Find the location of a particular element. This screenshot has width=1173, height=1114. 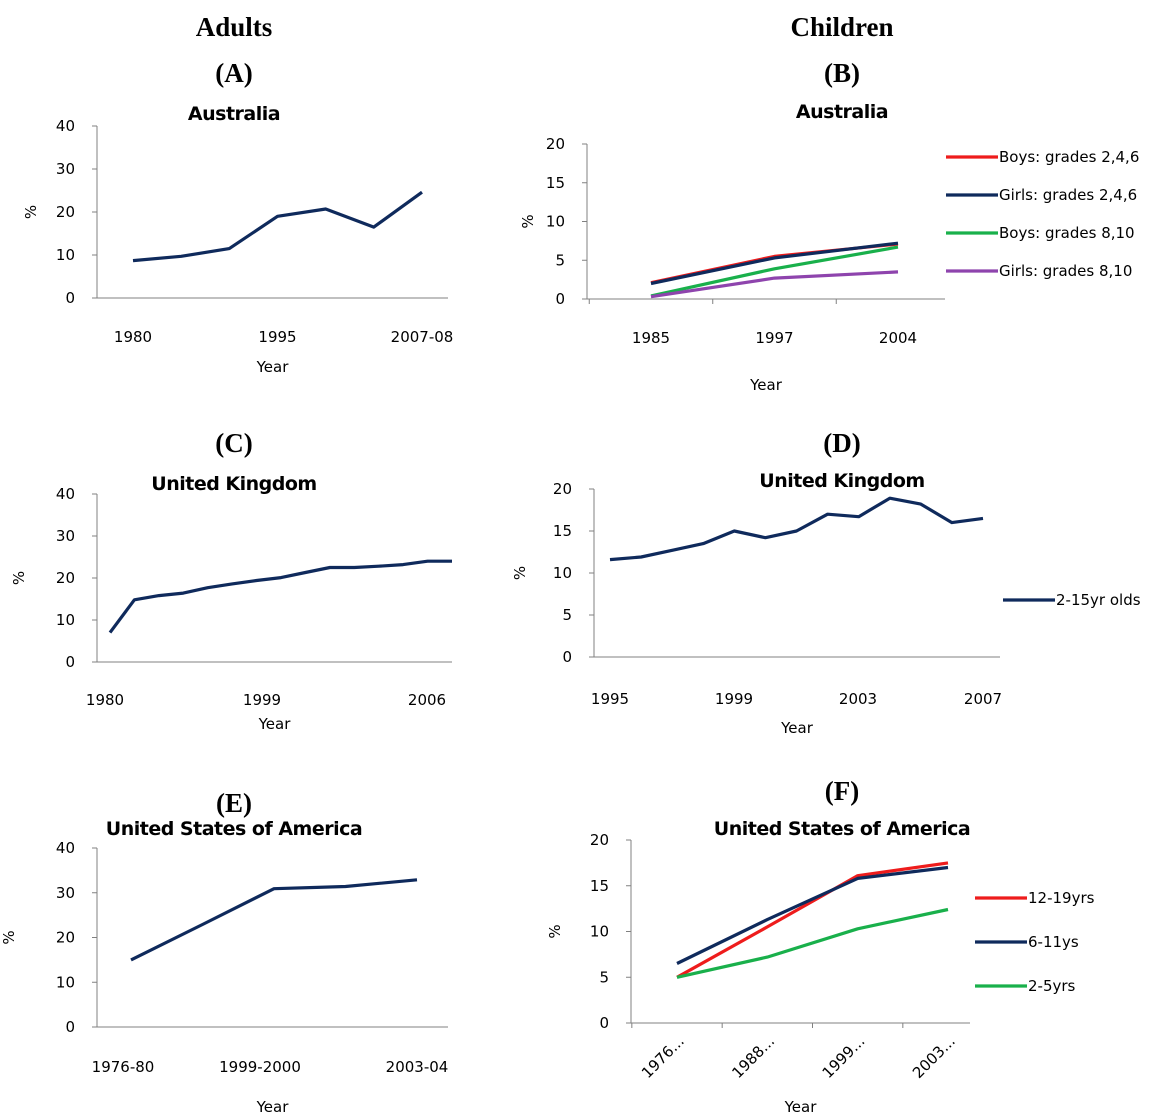

x-tick-label: 2004 is located at coordinates (898, 338).